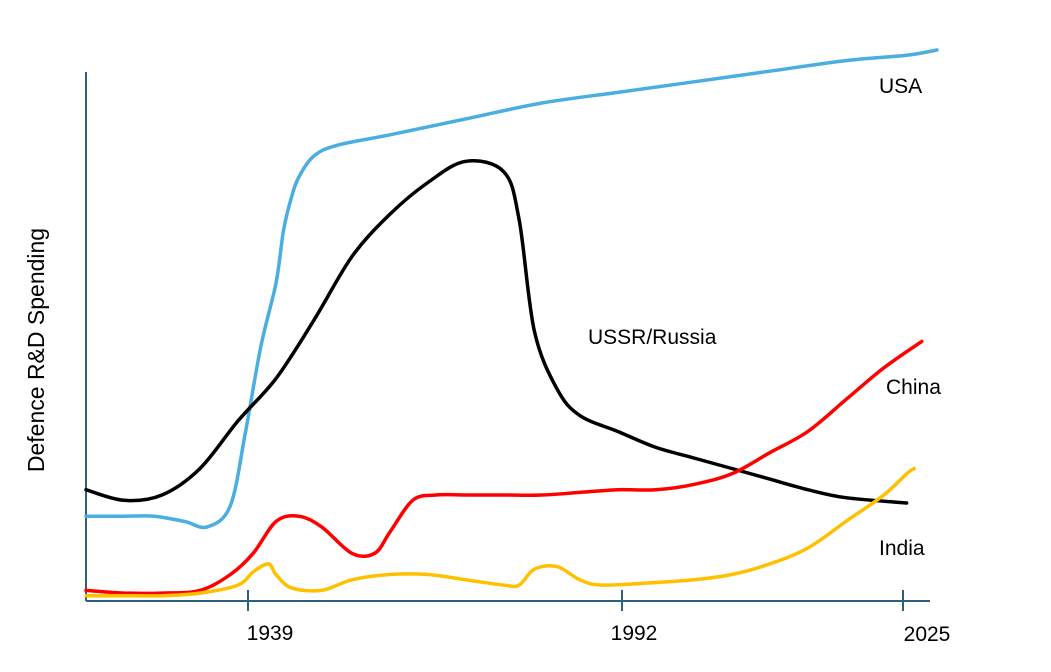  Describe the element at coordinates (900, 86) in the screenshot. I see `series-label-usa: USA` at that location.